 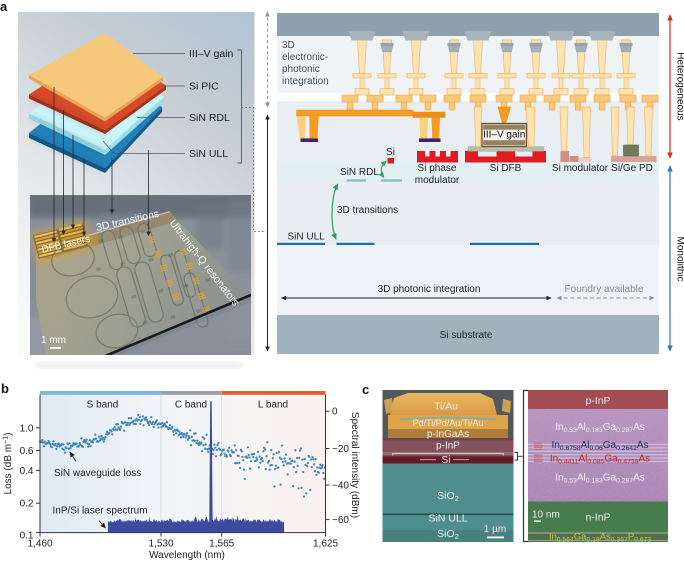 What do you see at coordinates (448, 423) in the screenshot?
I see `svg-text: Pd/Ti/Pd/Au/Ti/Au` at bounding box center [448, 423].